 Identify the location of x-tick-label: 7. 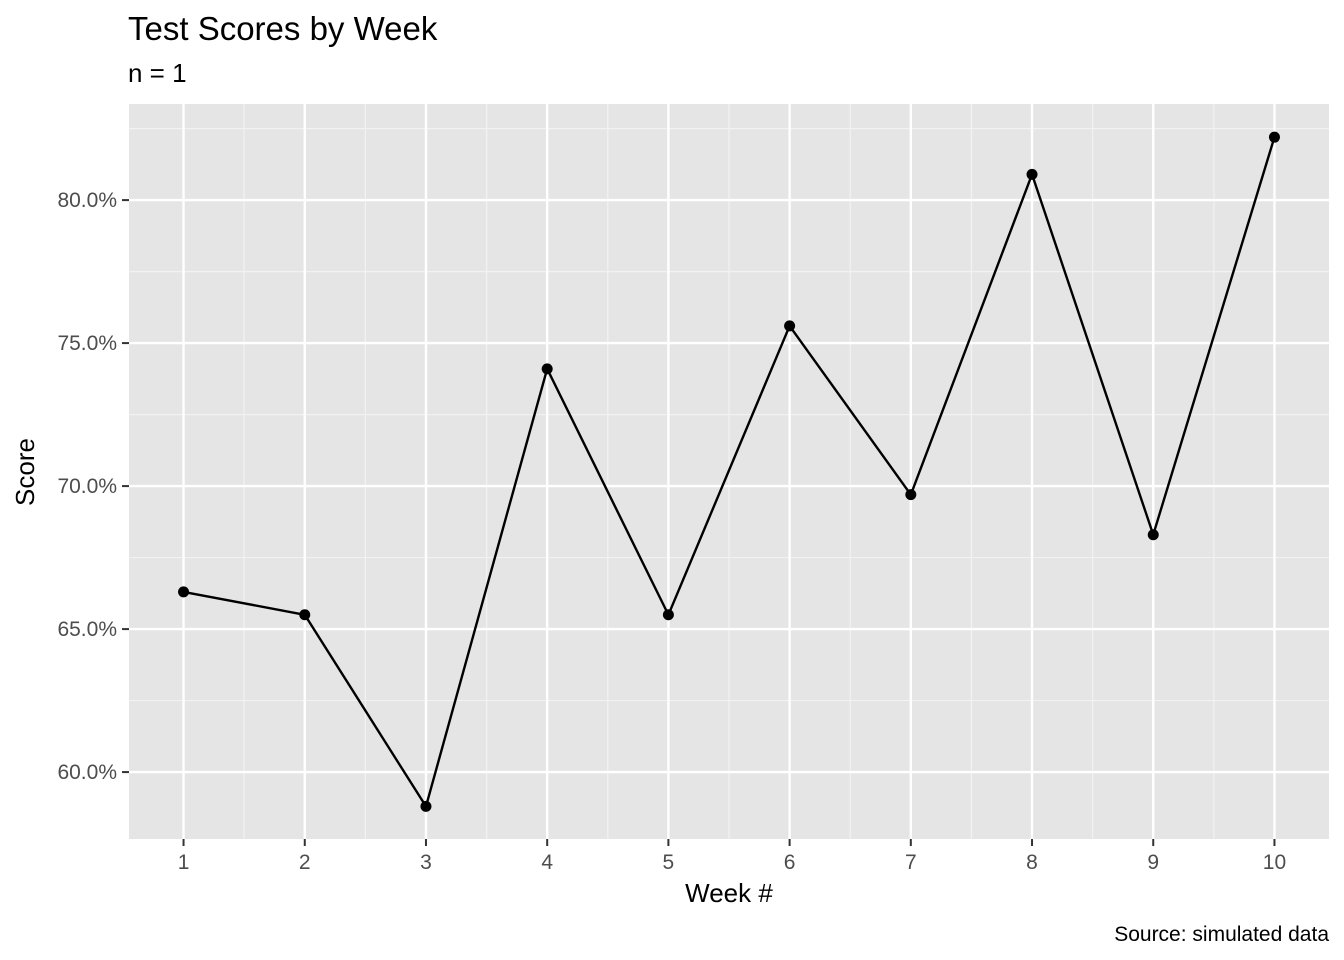
(911, 862).